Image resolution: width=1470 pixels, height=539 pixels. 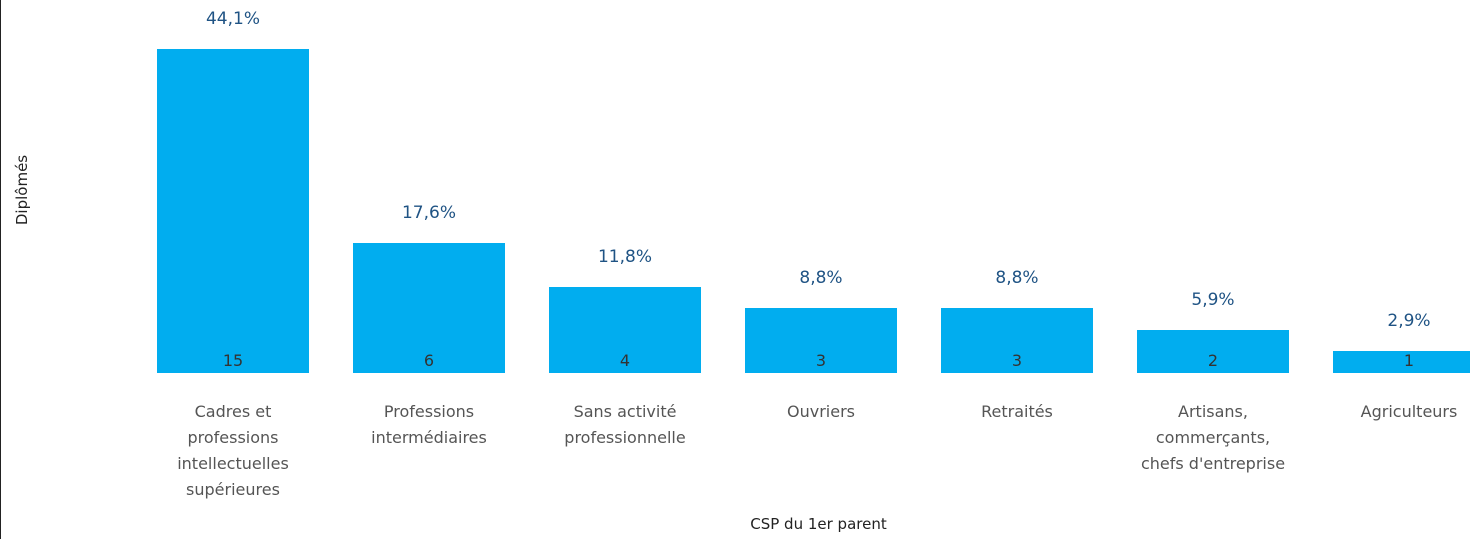 I want to click on x-tick-label: Sans activité professionnelle, so click(x=625, y=424).